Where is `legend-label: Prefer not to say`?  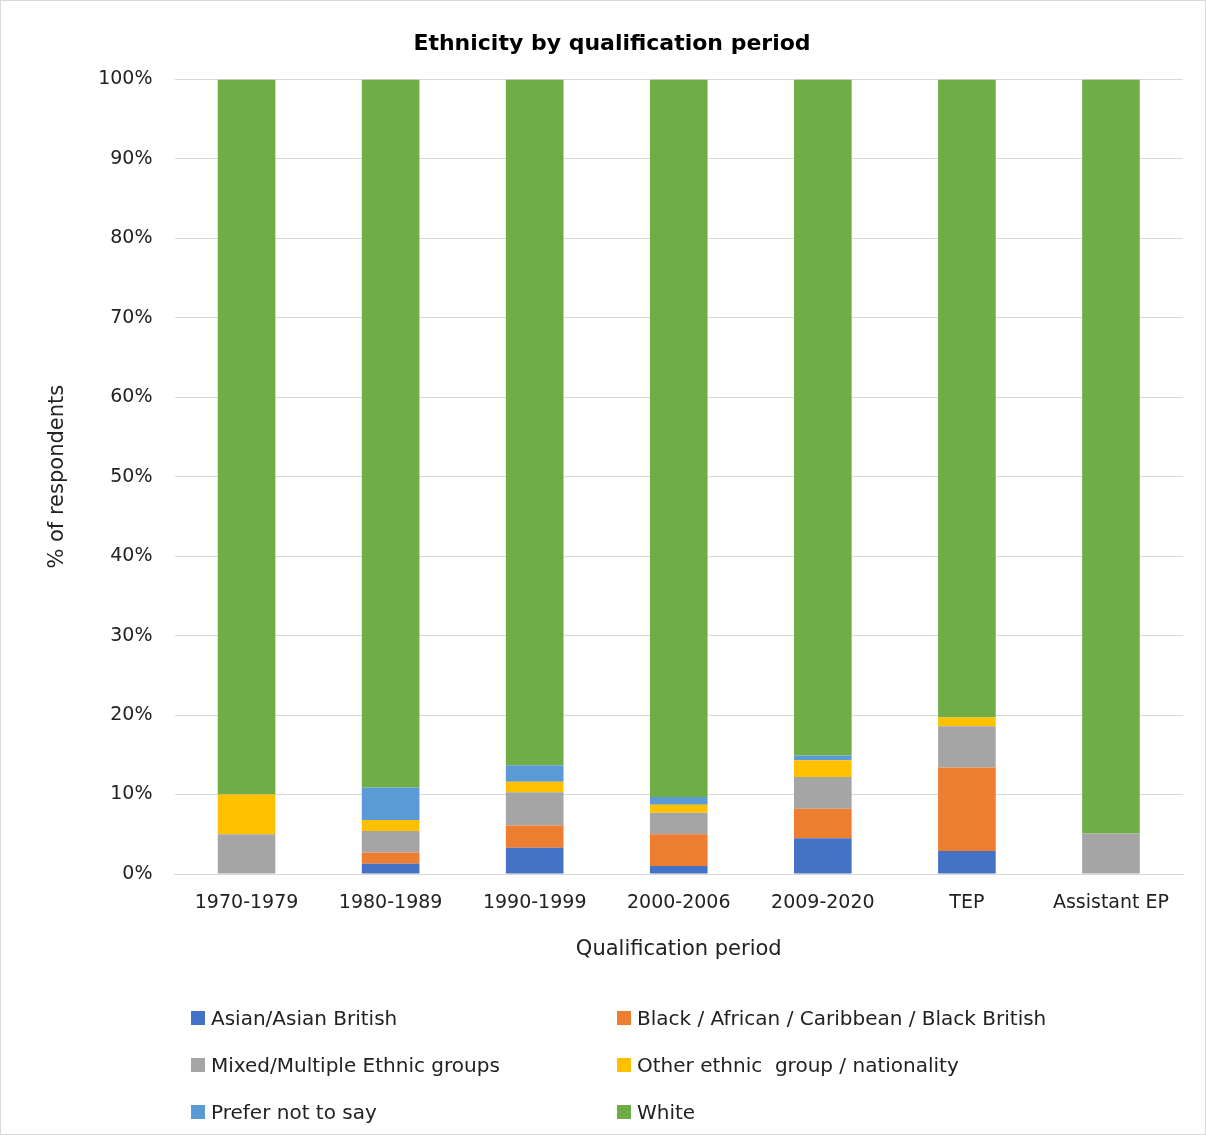 legend-label: Prefer not to say is located at coordinates (294, 1112).